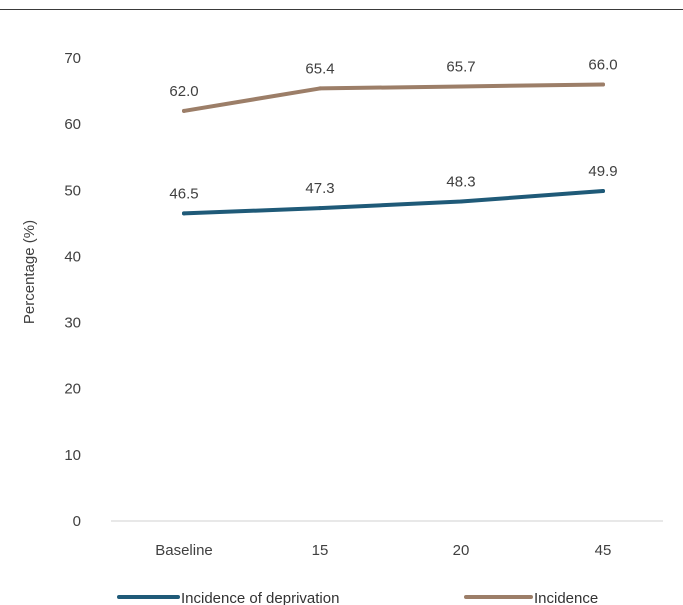  Describe the element at coordinates (460, 182) in the screenshot. I see `data-label: 48.3` at that location.